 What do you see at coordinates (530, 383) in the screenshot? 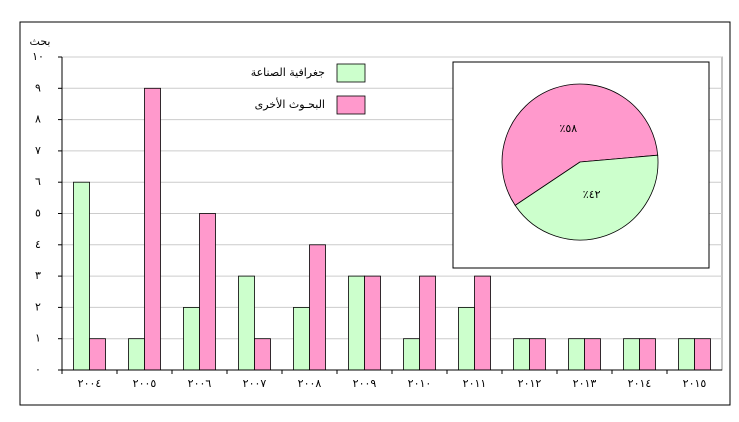
I see `x-tick-label: ٢٠١٢` at bounding box center [530, 383].